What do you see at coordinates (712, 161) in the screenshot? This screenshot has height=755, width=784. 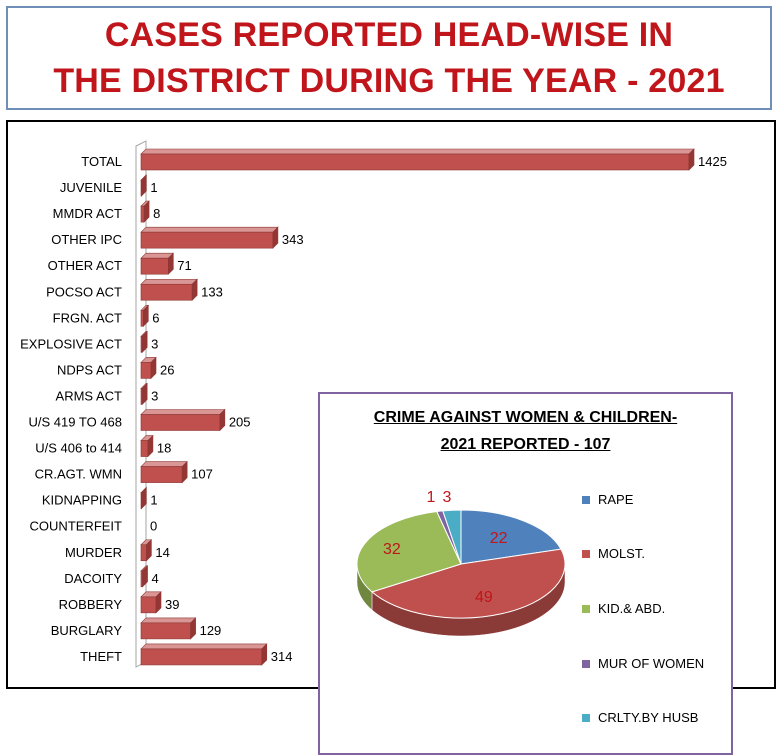 I see `bar-value-label: 1425` at bounding box center [712, 161].